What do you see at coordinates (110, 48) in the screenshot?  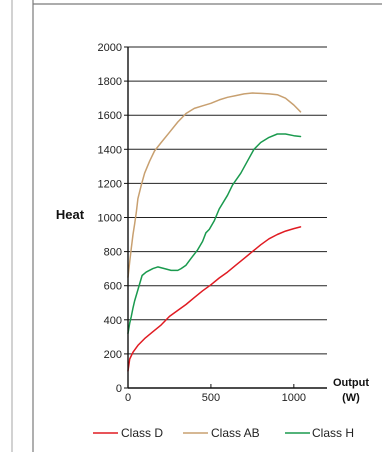 I see `y-tick-label-2000: 2000` at bounding box center [110, 48].